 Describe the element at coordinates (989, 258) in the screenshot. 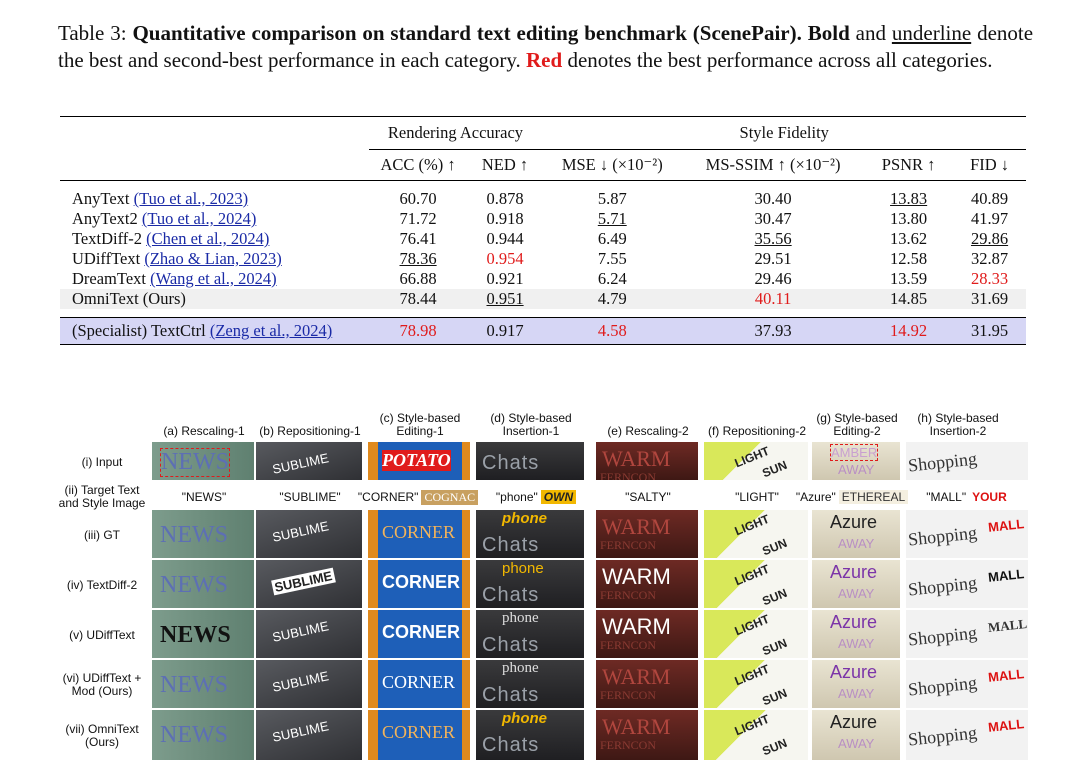

I see `cell-fid: 32.87` at that location.